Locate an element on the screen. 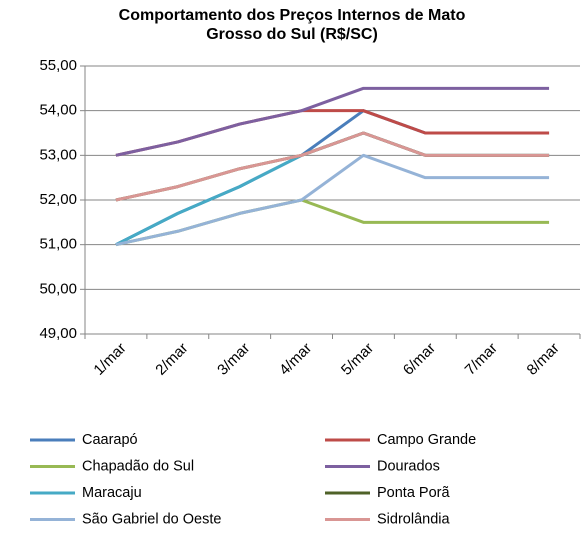 The width and height of the screenshot is (584, 539). x-tick-label: 4/mar is located at coordinates (295, 359).